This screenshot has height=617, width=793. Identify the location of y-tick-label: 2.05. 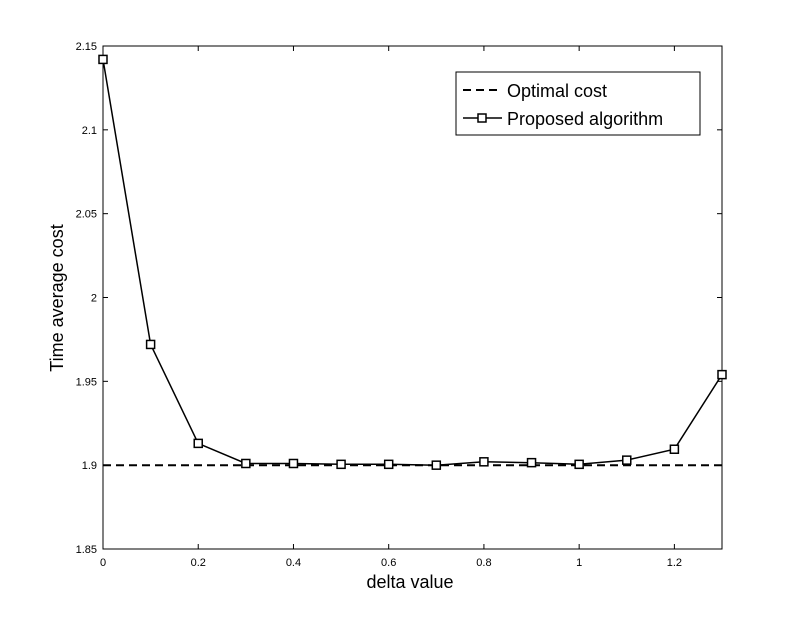
(86, 215).